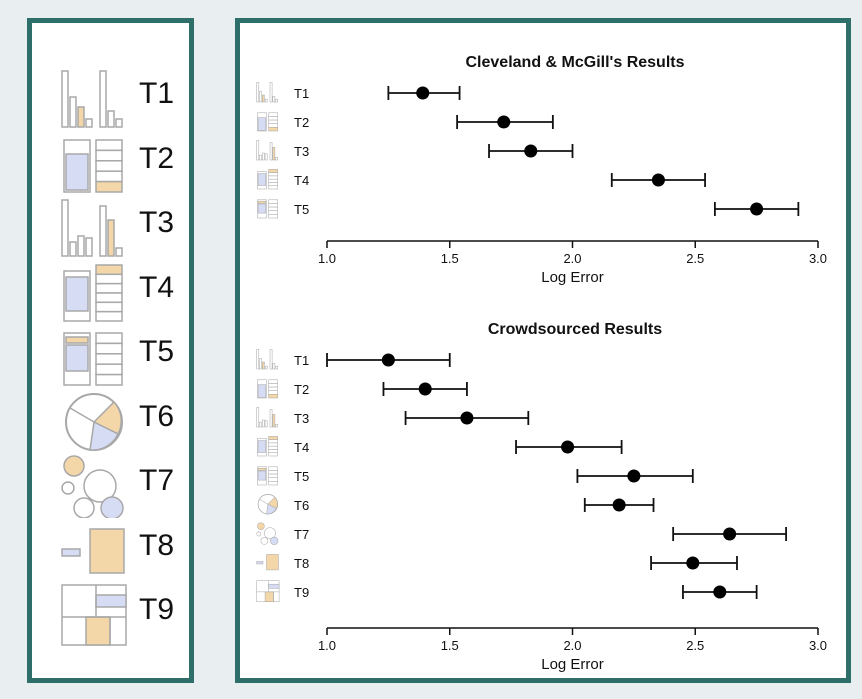  Describe the element at coordinates (157, 93) in the screenshot. I see `legend-label: T1` at that location.